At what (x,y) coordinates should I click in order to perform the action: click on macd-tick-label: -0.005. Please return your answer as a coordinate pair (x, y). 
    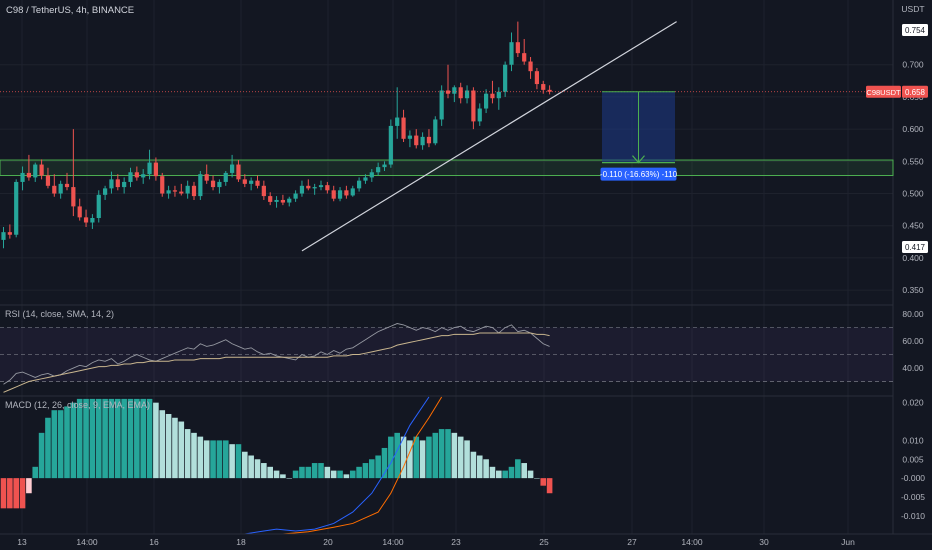
    Looking at the image, I should click on (913, 497).